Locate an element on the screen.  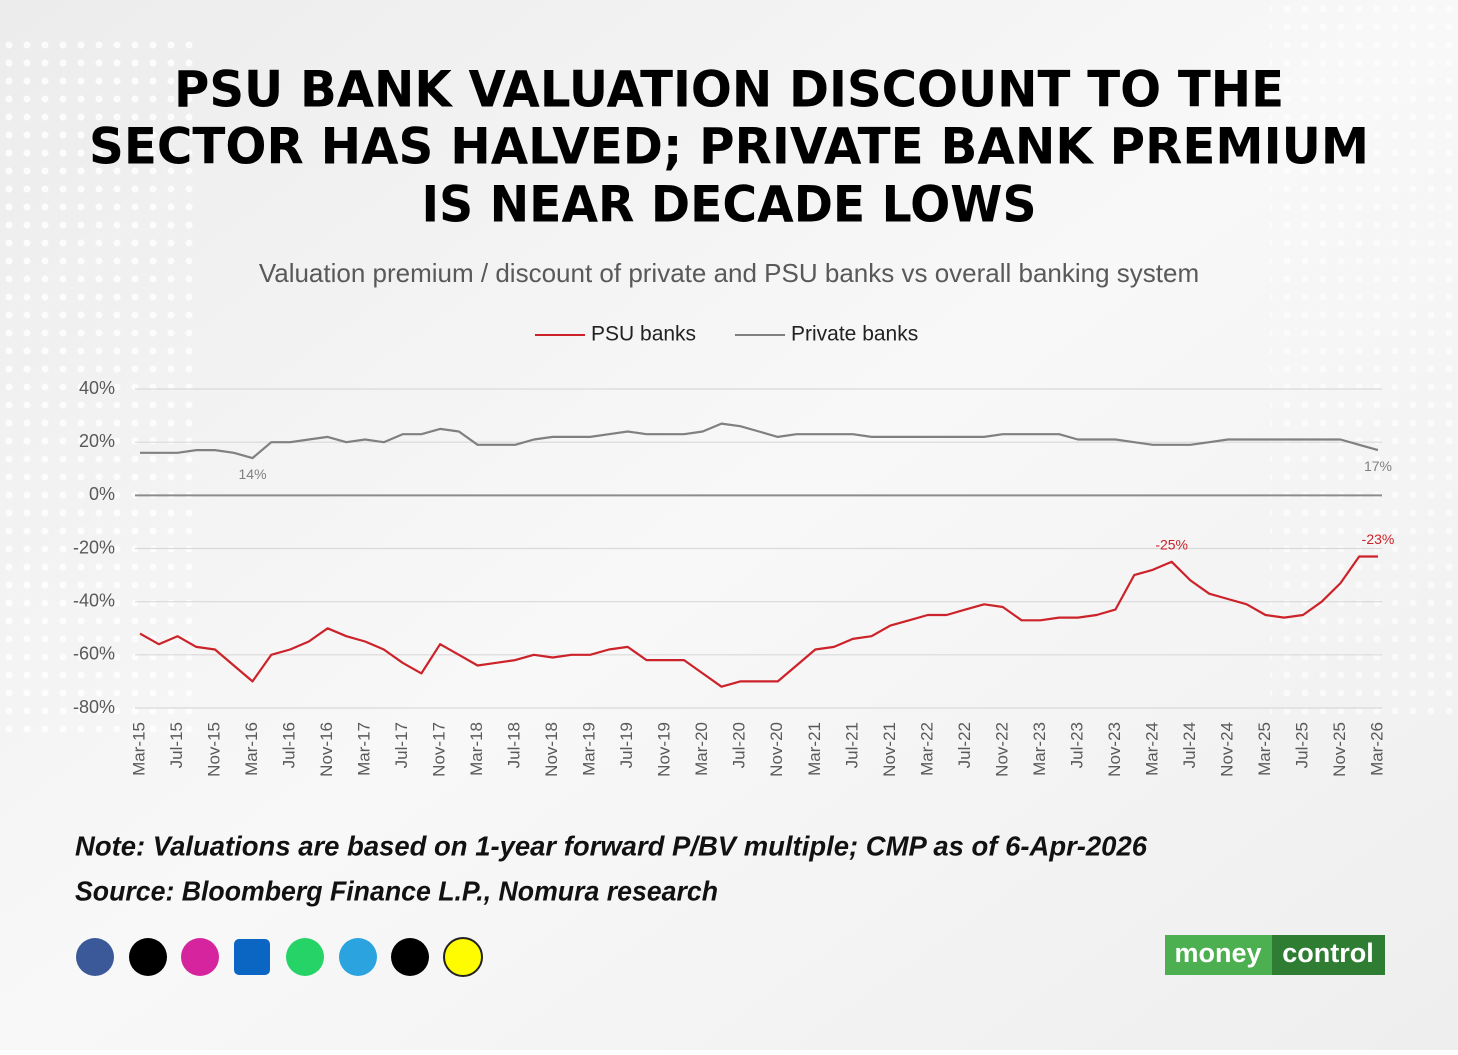
legend-label: PSU banks is located at coordinates (643, 334).